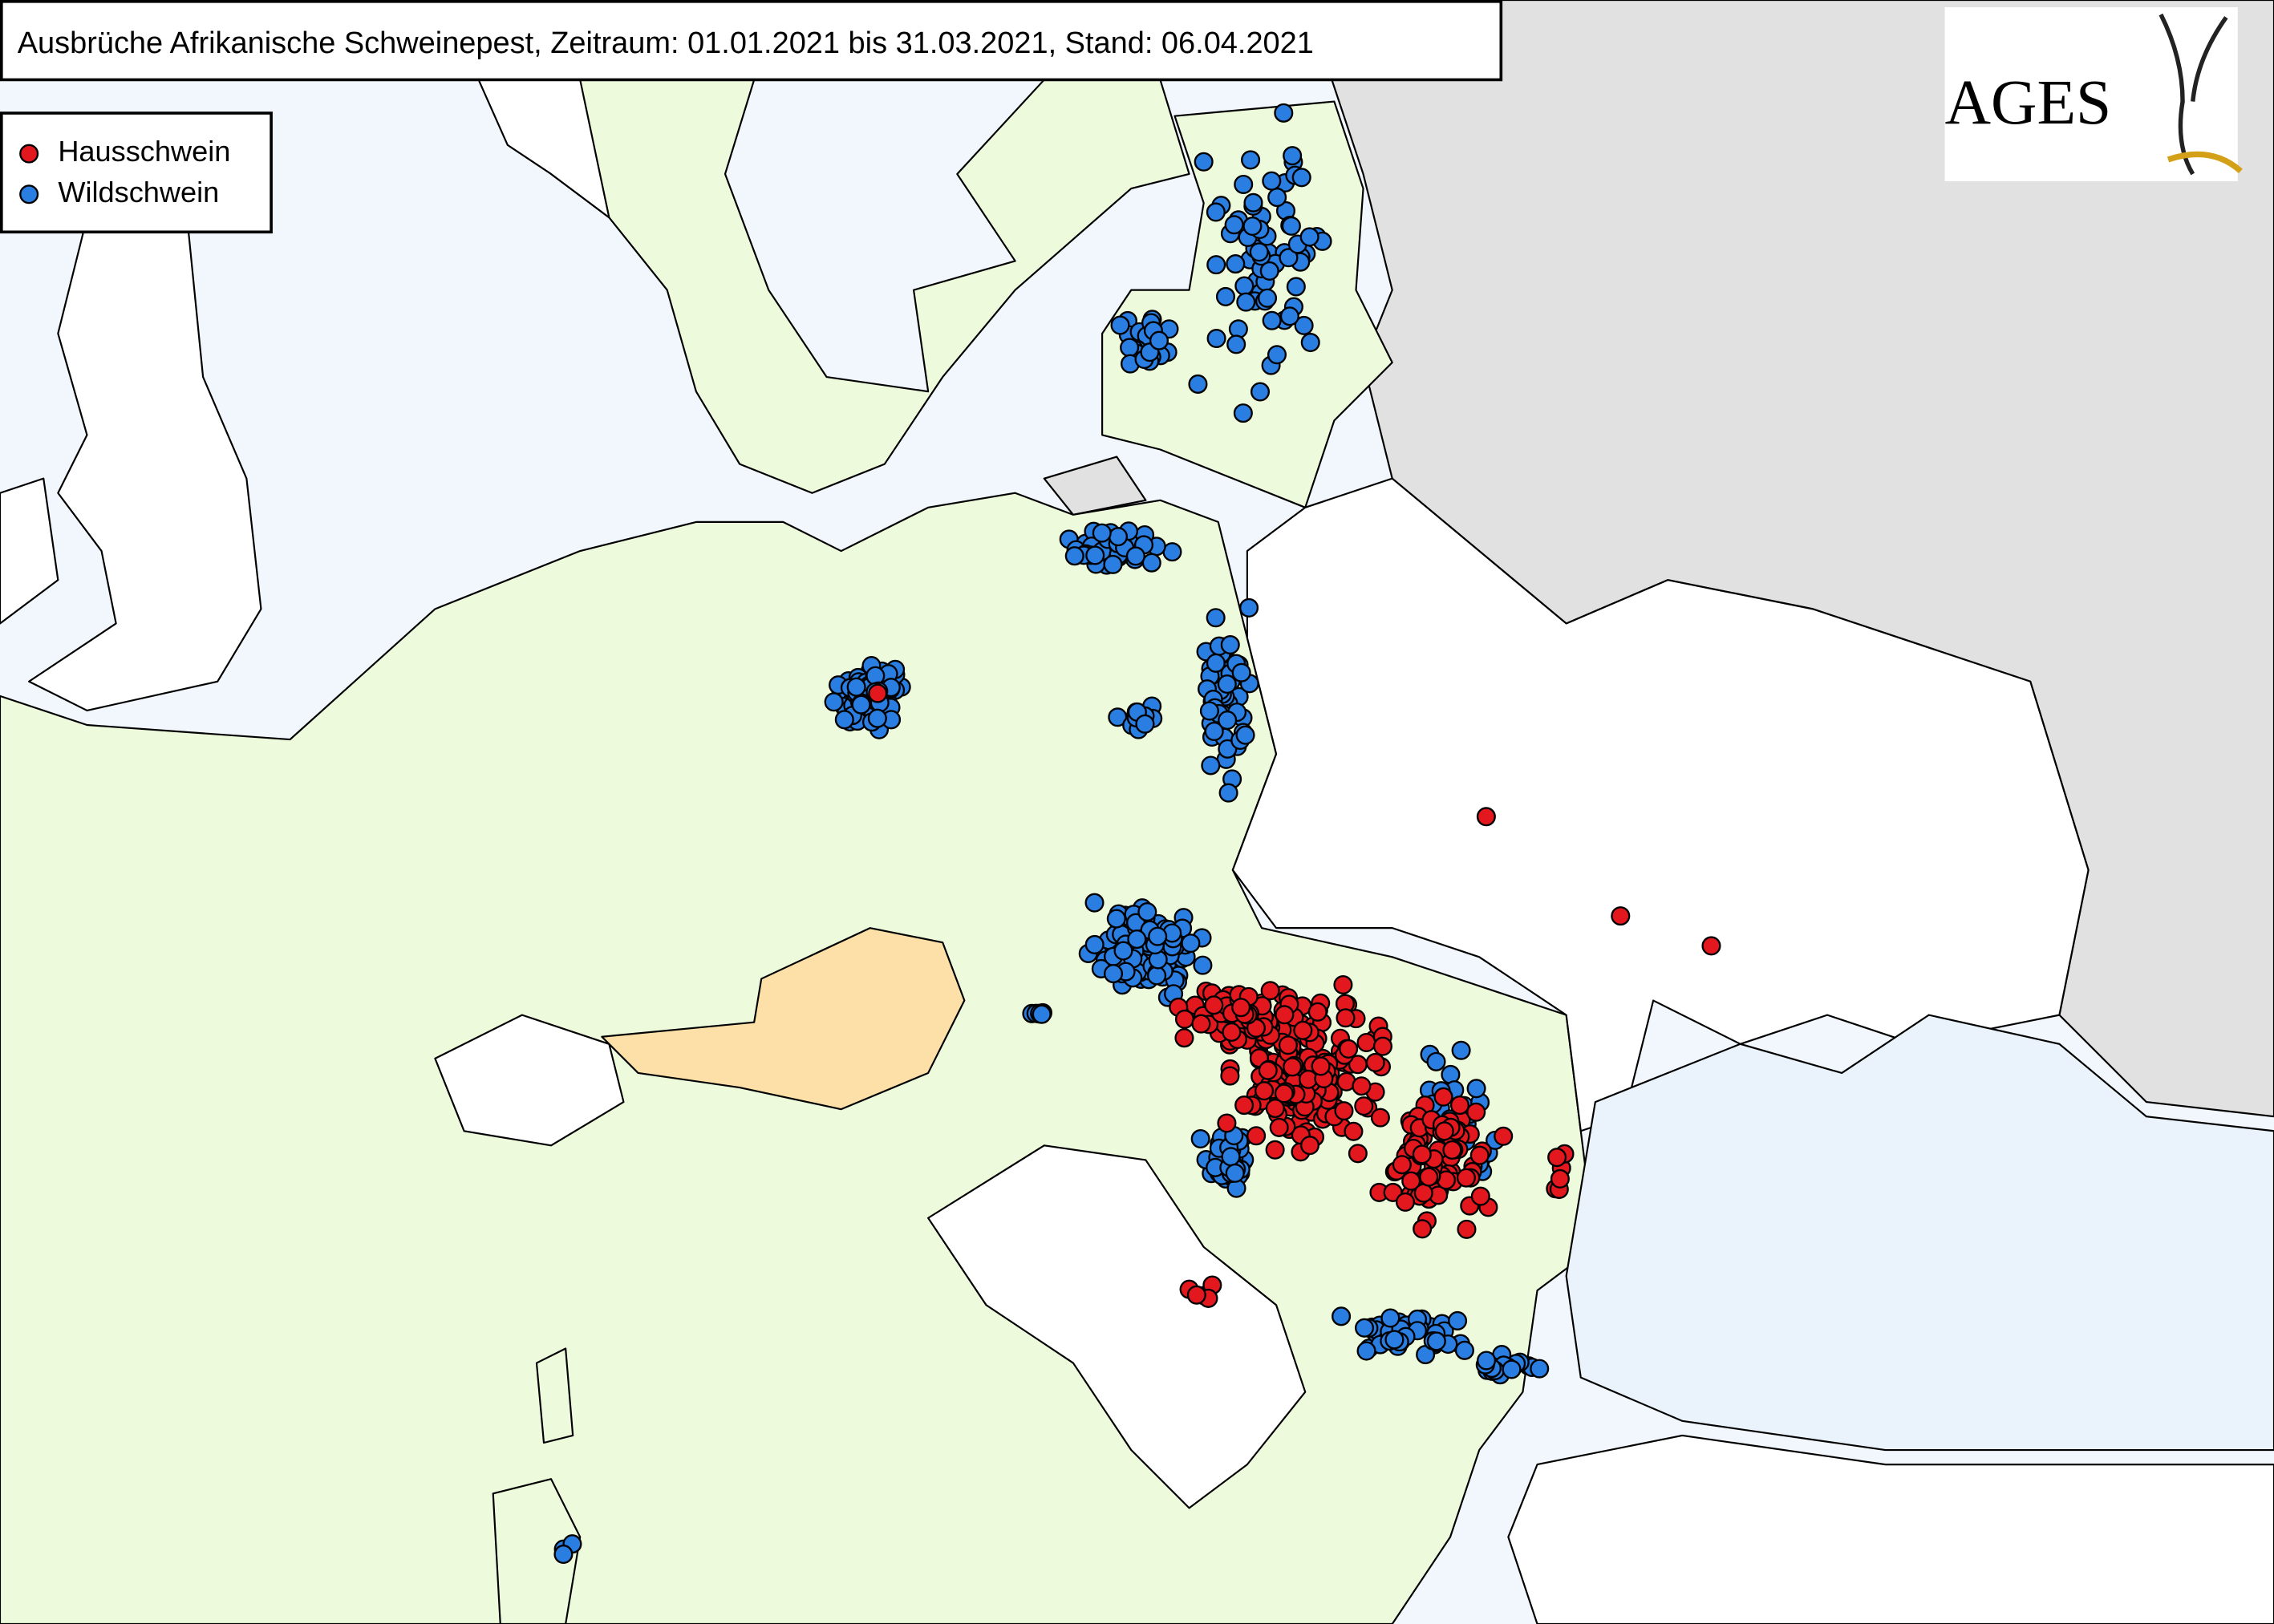 The width and height of the screenshot is (2274, 1624). What do you see at coordinates (1095, 486) in the screenshot?
I see `kaliningrad` at bounding box center [1095, 486].